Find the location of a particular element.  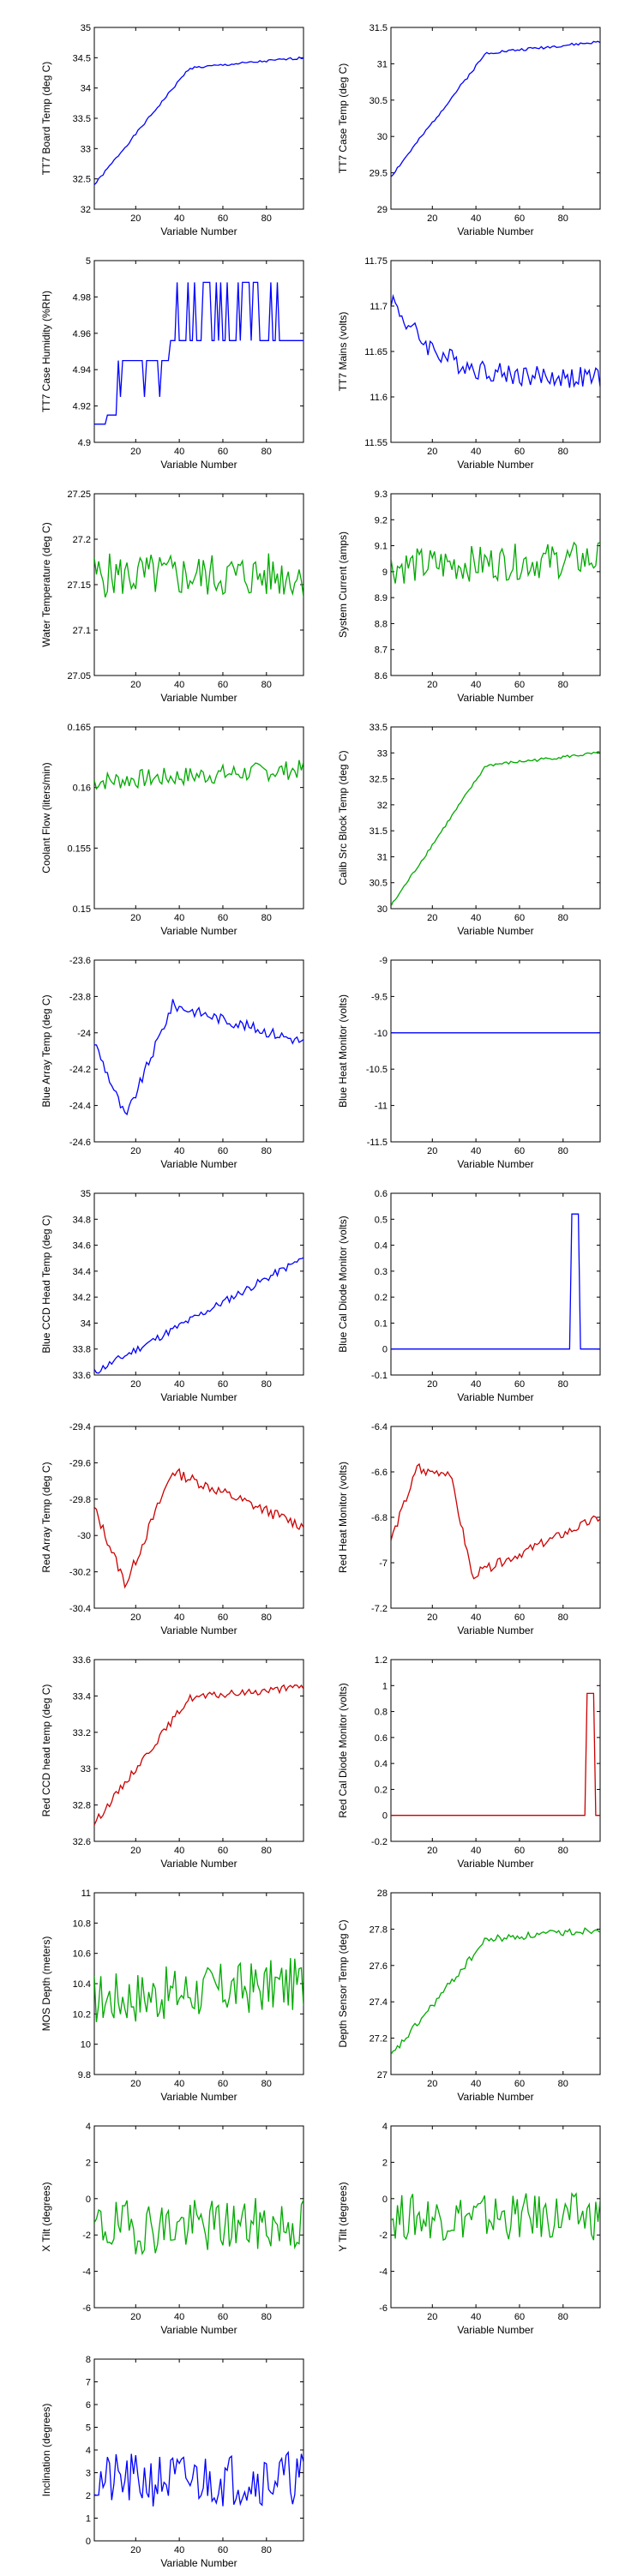

y-tick-label: 0.4 is located at coordinates (381, 1764).